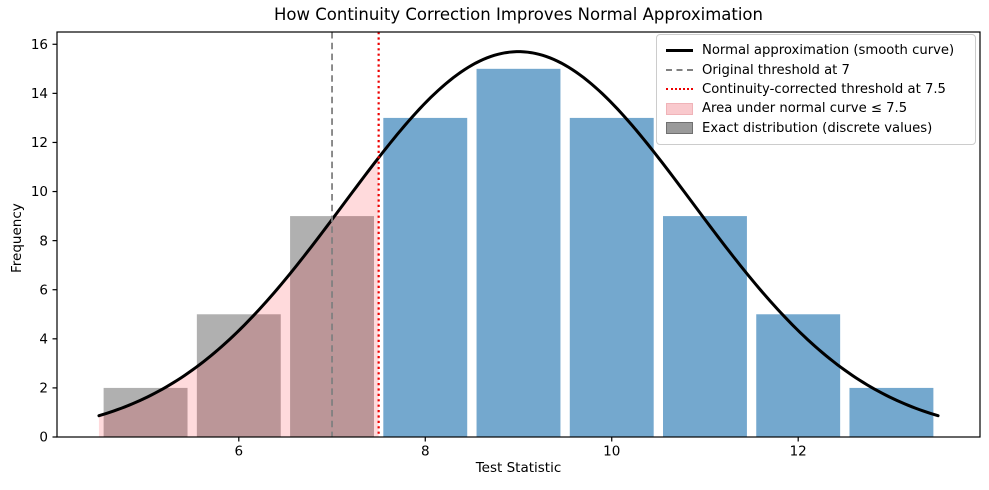  I want to click on y-tick-label: 12, so click(39, 143).